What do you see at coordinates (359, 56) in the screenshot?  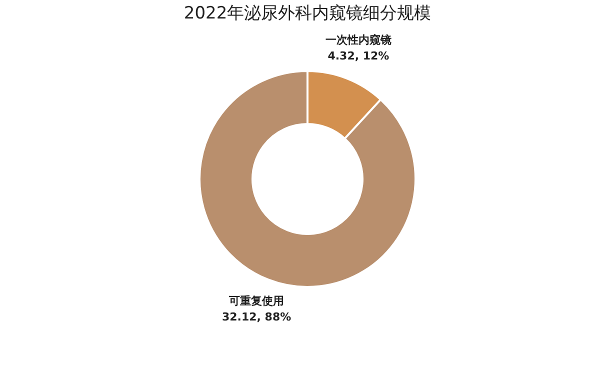 I see `data-label: 4.32, 12%` at bounding box center [359, 56].